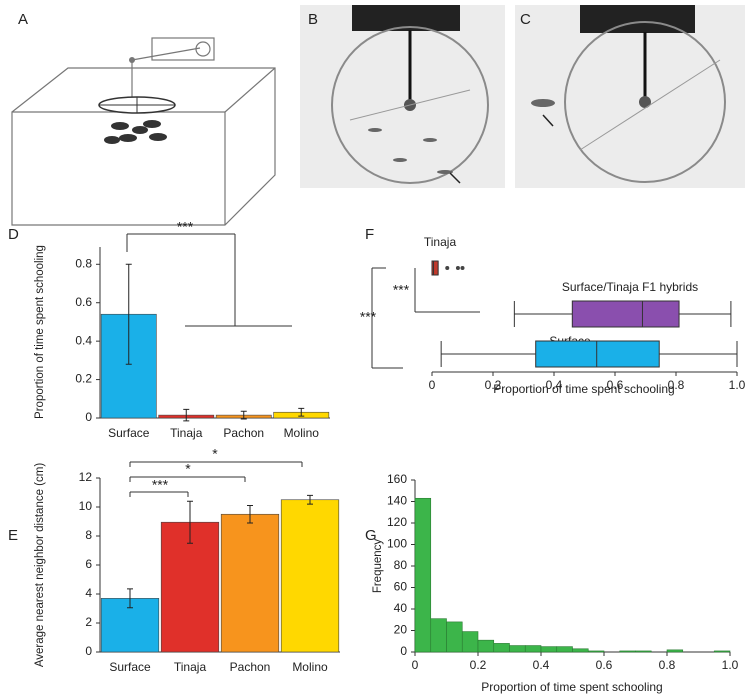  I want to click on y-tick-label: 120, so click(397, 522).